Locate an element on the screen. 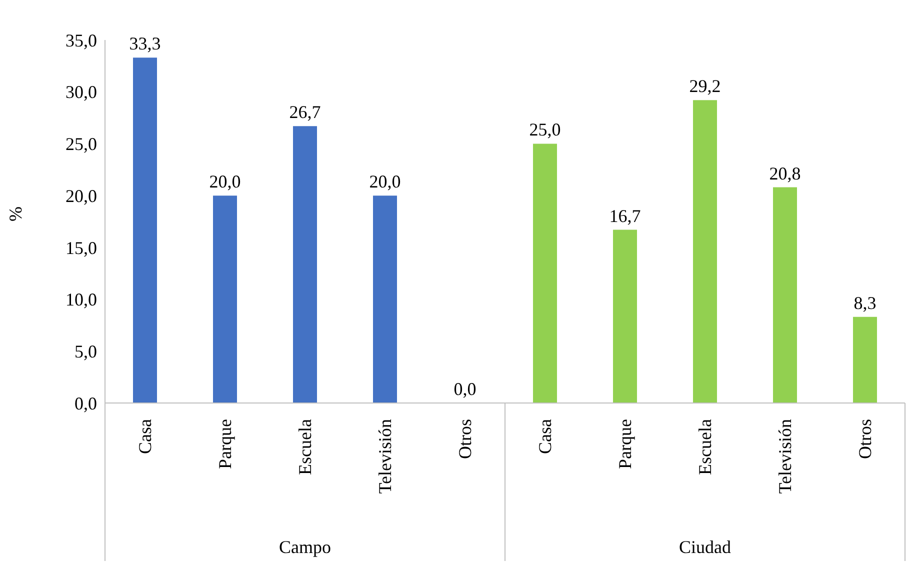 The height and width of the screenshot is (567, 917). data-label: 20,8 is located at coordinates (785, 173).